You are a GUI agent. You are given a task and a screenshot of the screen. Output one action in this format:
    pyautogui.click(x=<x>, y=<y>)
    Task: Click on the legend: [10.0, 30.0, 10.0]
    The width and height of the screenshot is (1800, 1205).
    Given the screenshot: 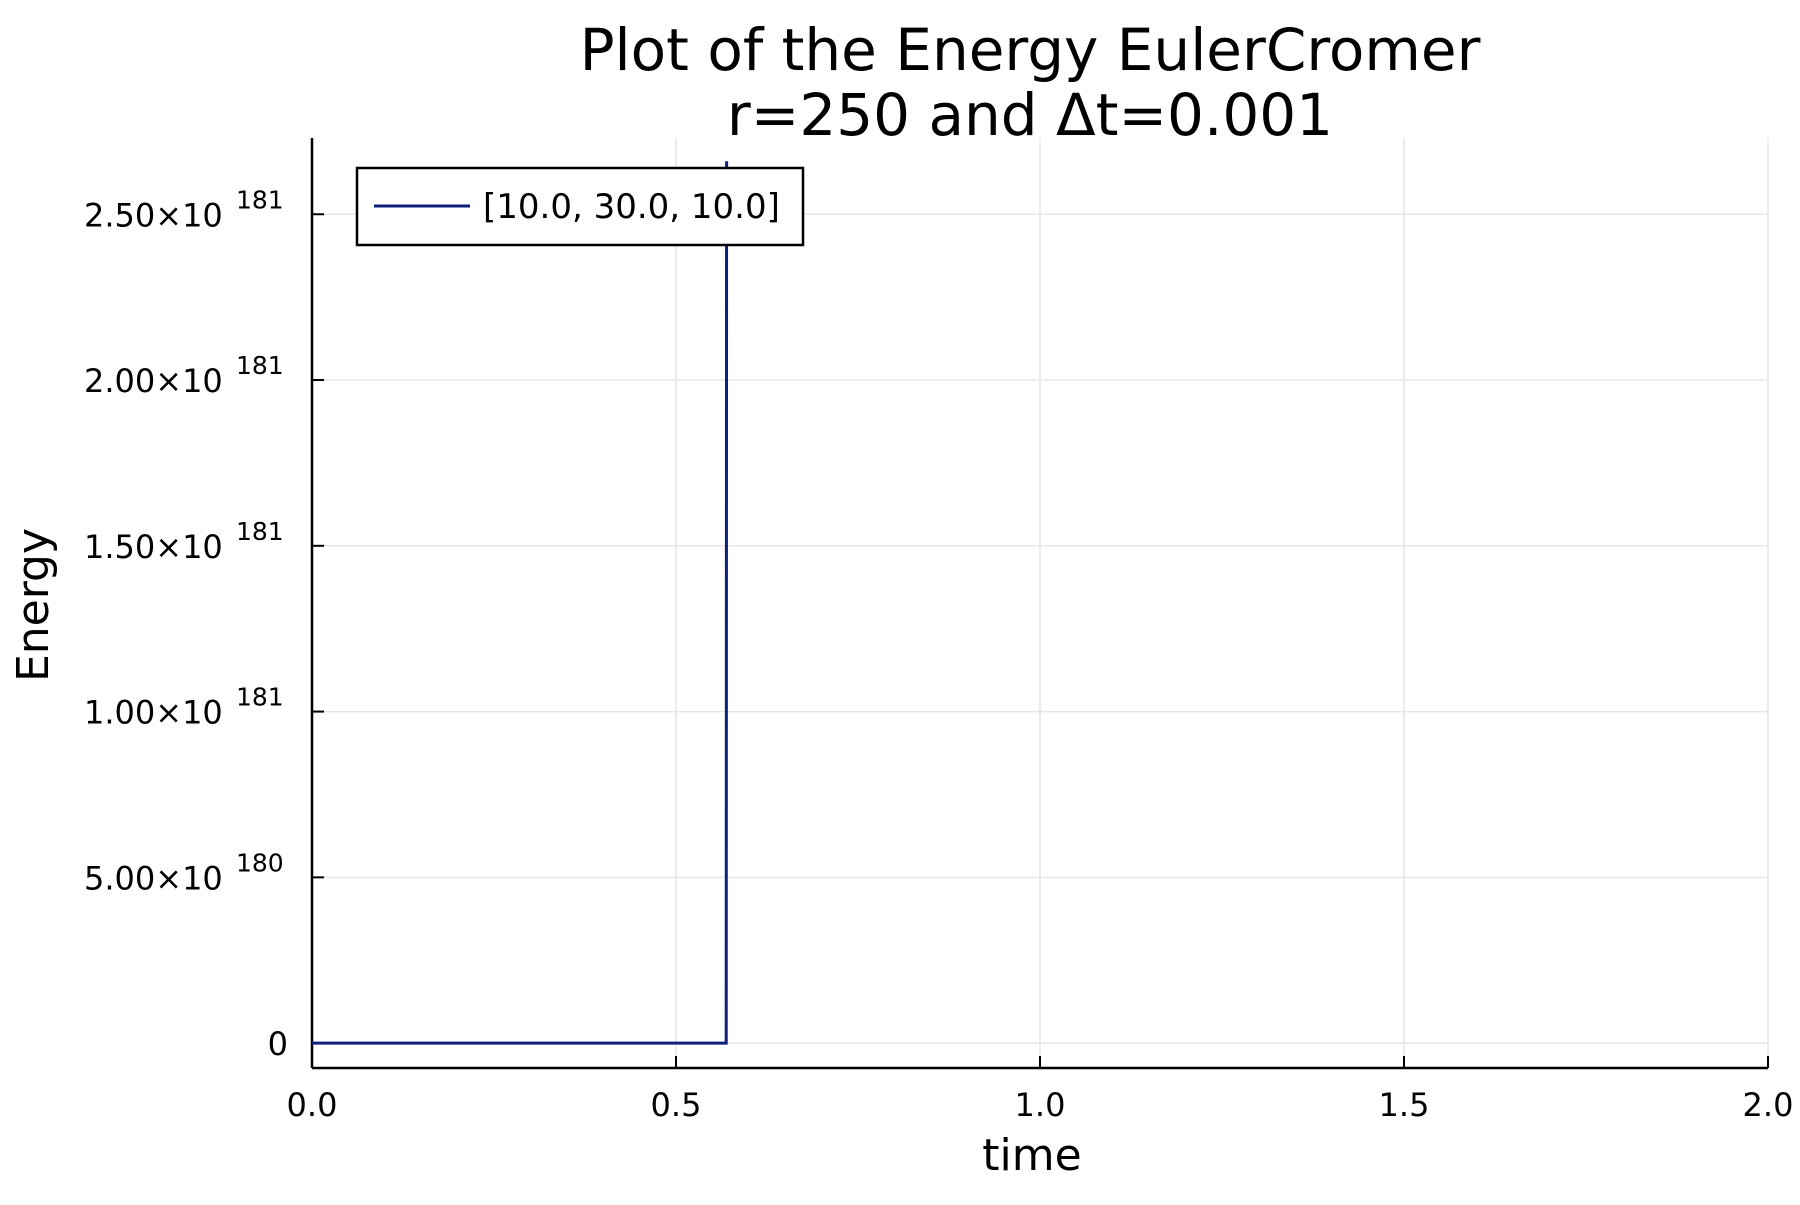 What is the action you would take?
    pyautogui.click(x=580, y=206)
    